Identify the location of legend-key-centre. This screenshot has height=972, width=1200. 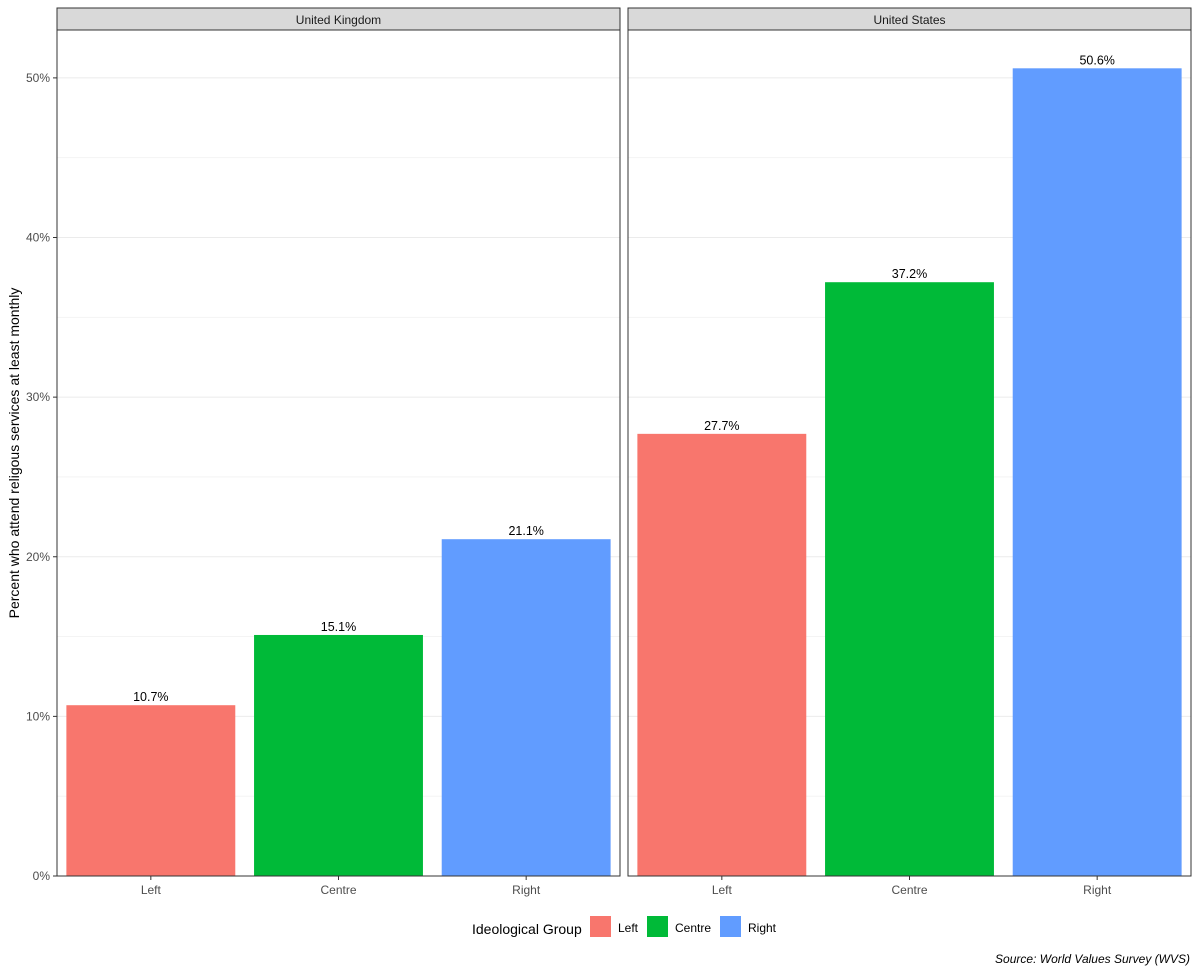
(657, 926).